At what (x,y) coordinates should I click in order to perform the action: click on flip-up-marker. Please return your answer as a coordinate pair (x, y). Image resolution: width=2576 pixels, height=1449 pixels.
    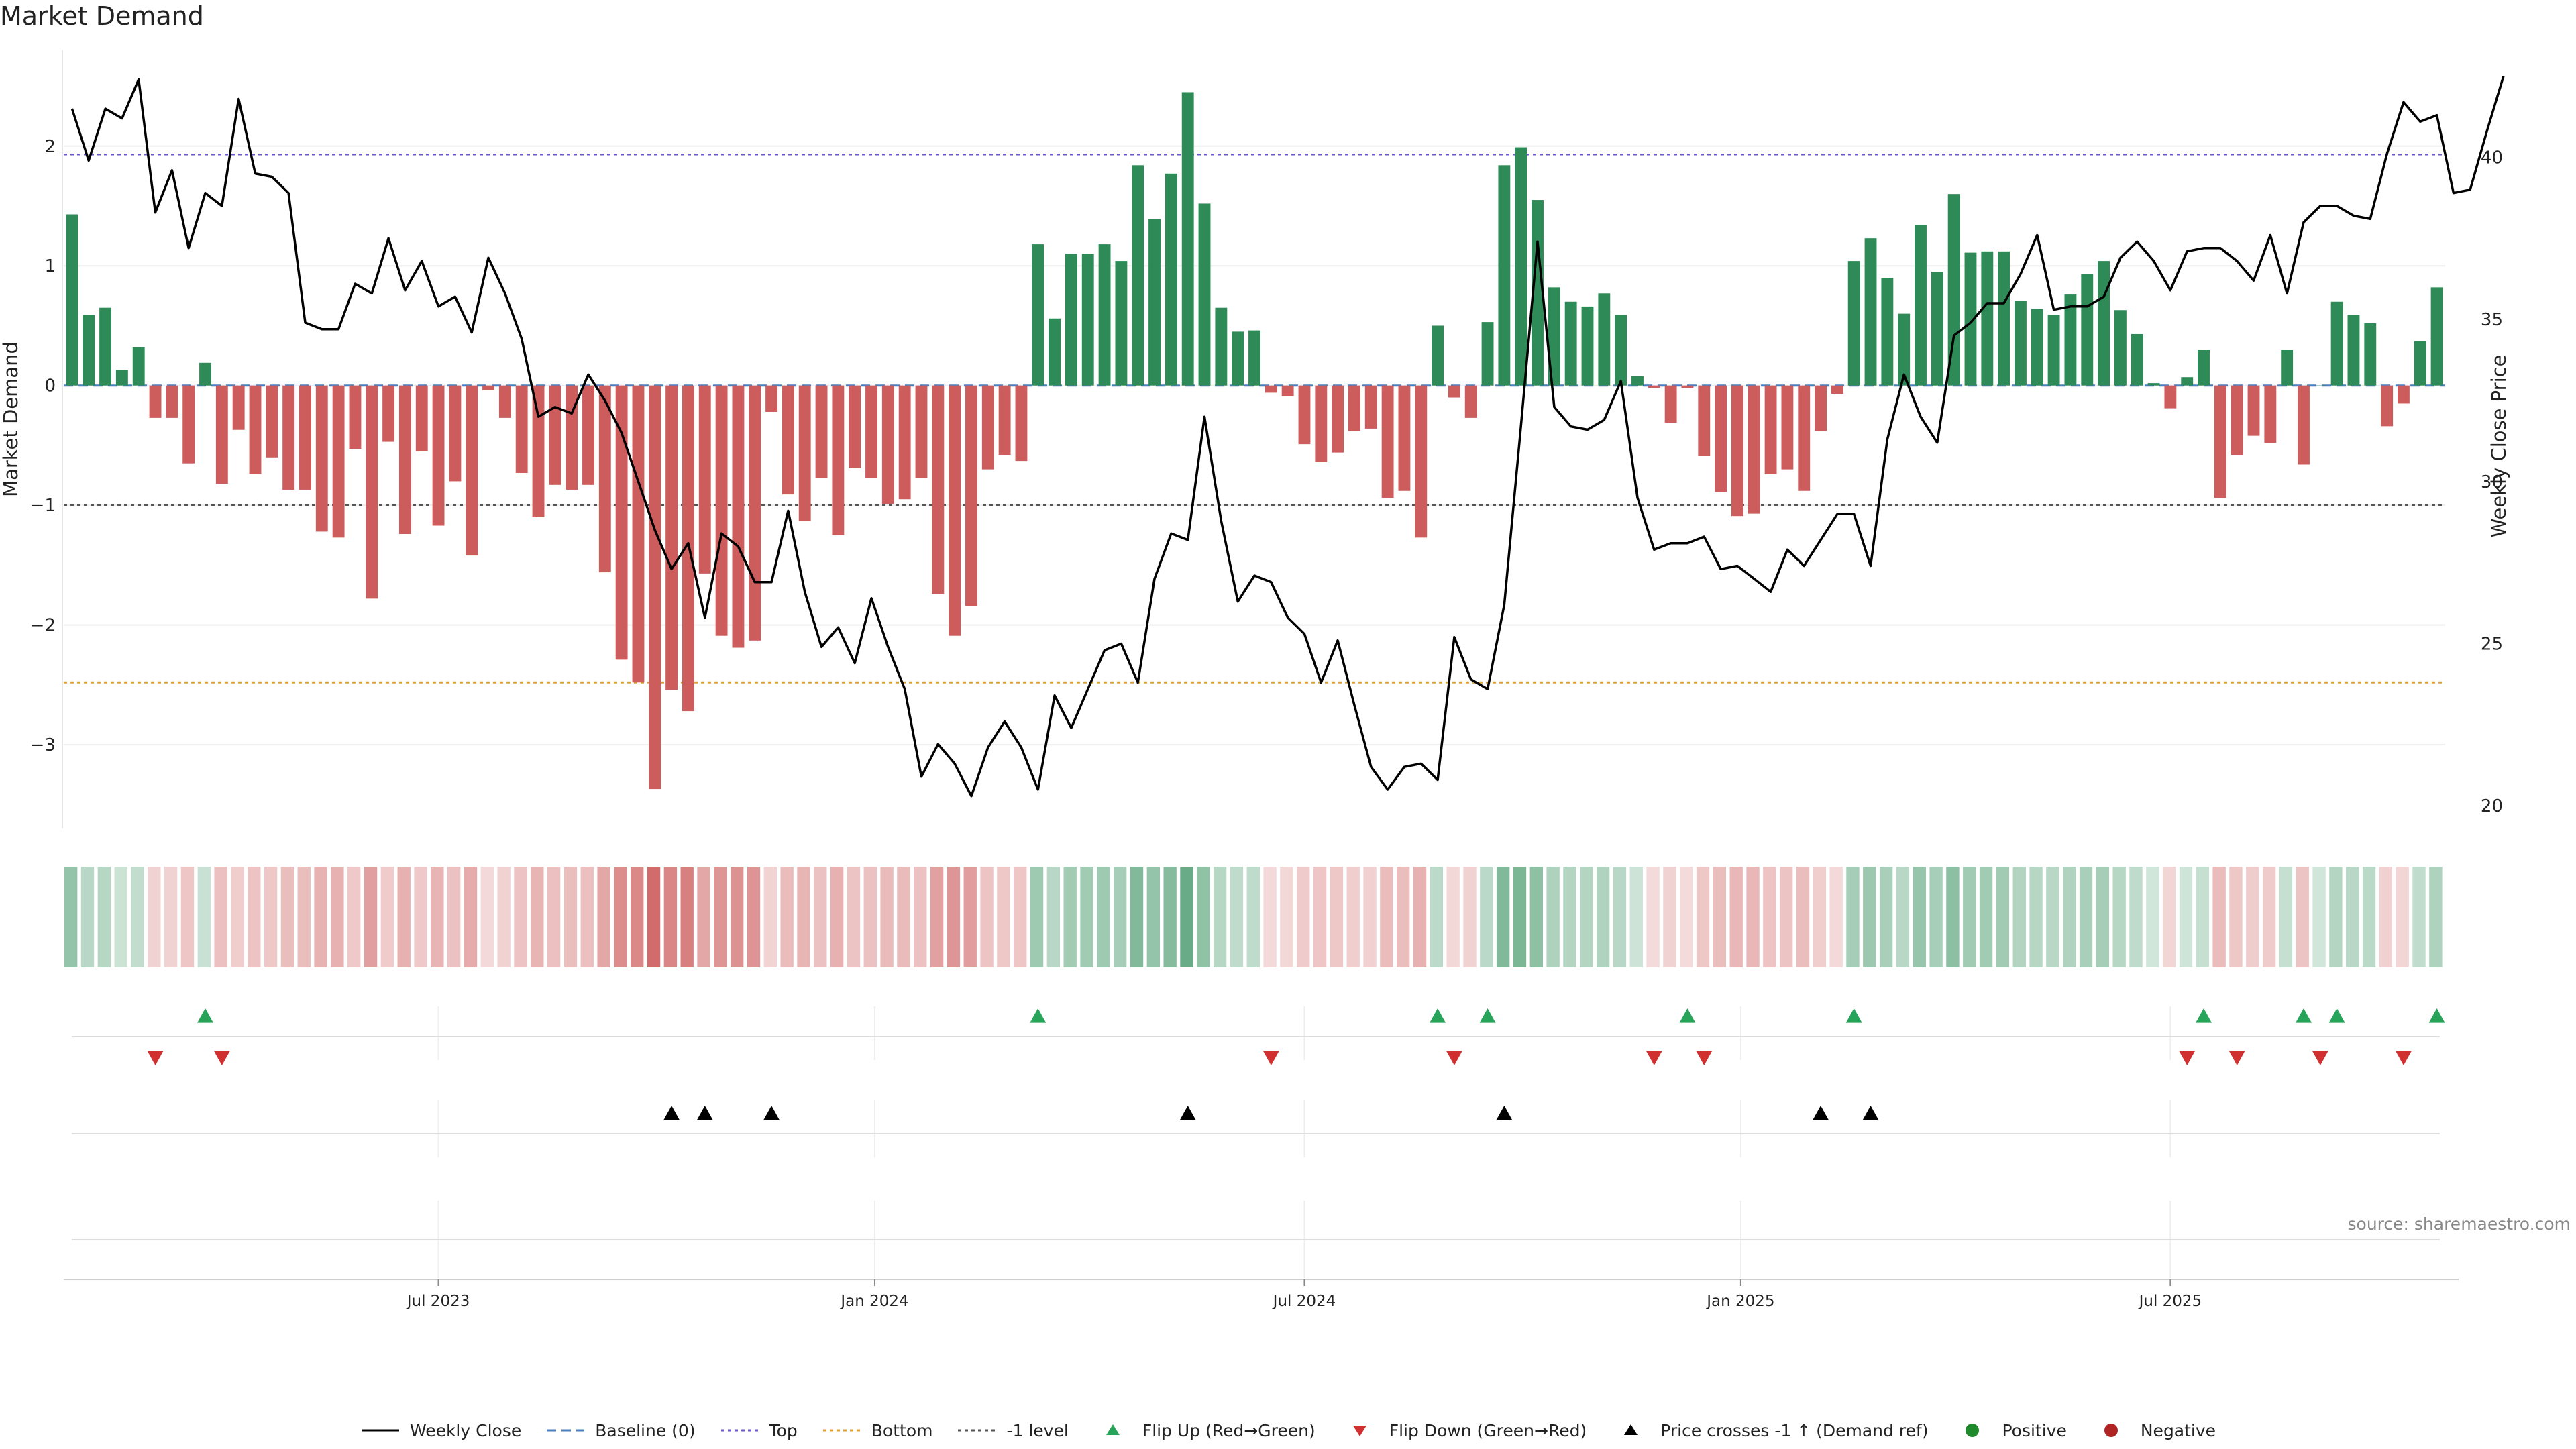
    Looking at the image, I should click on (1853, 1015).